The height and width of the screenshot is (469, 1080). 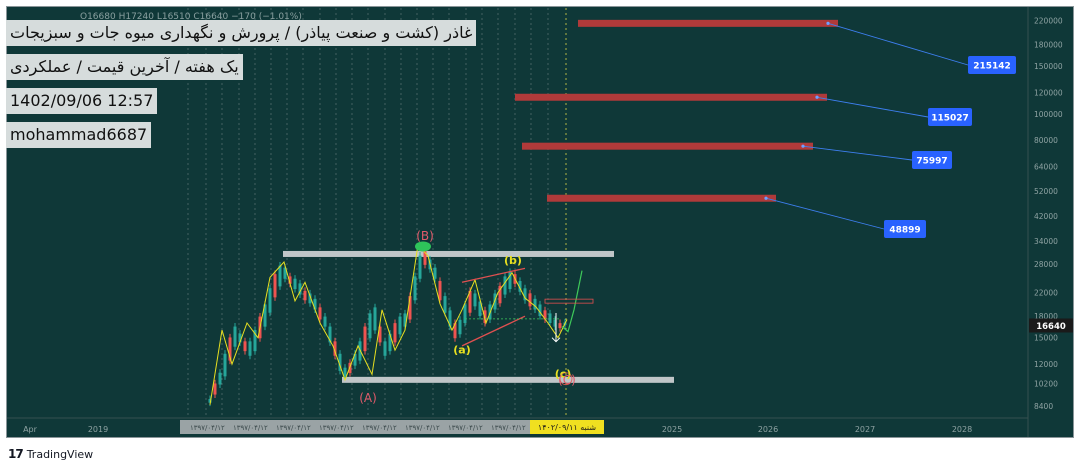 What do you see at coordinates (79, 135) in the screenshot?
I see `info-author: mohammad6687` at bounding box center [79, 135].